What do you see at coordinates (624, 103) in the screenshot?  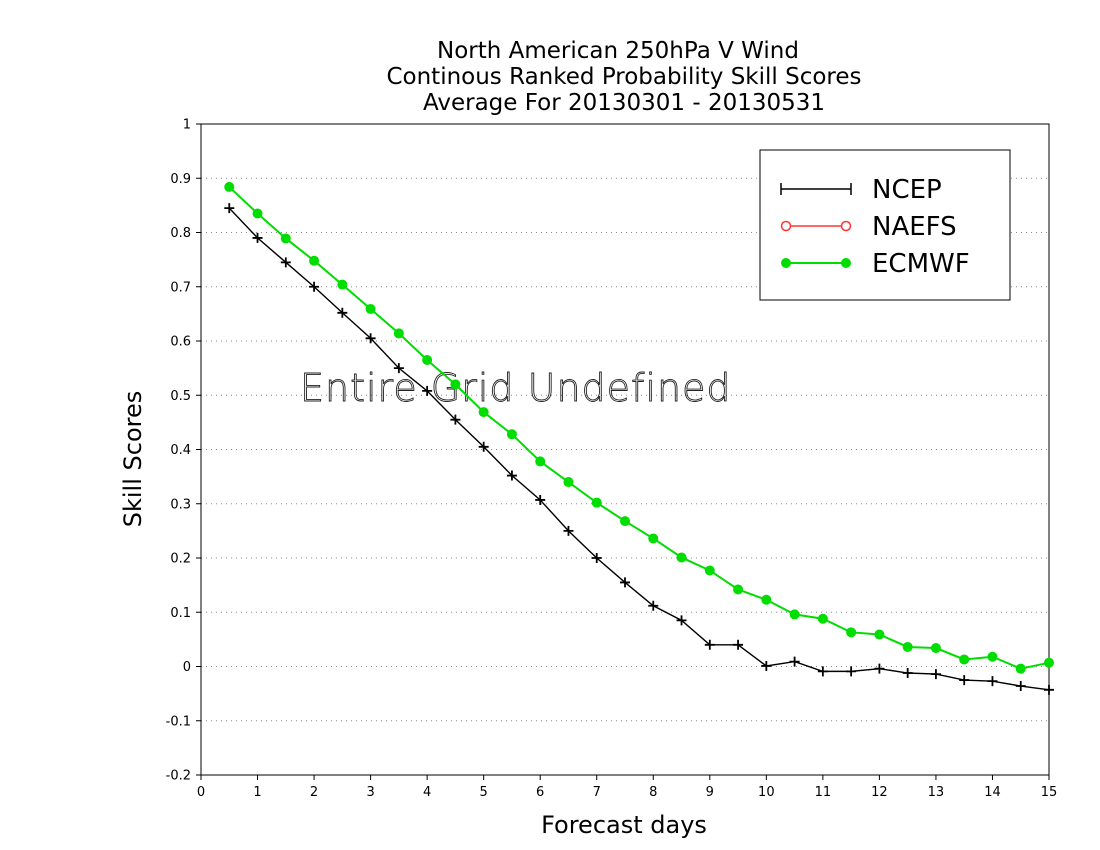 I see `title-line-3: Average For 20130301 - 20130531` at bounding box center [624, 103].